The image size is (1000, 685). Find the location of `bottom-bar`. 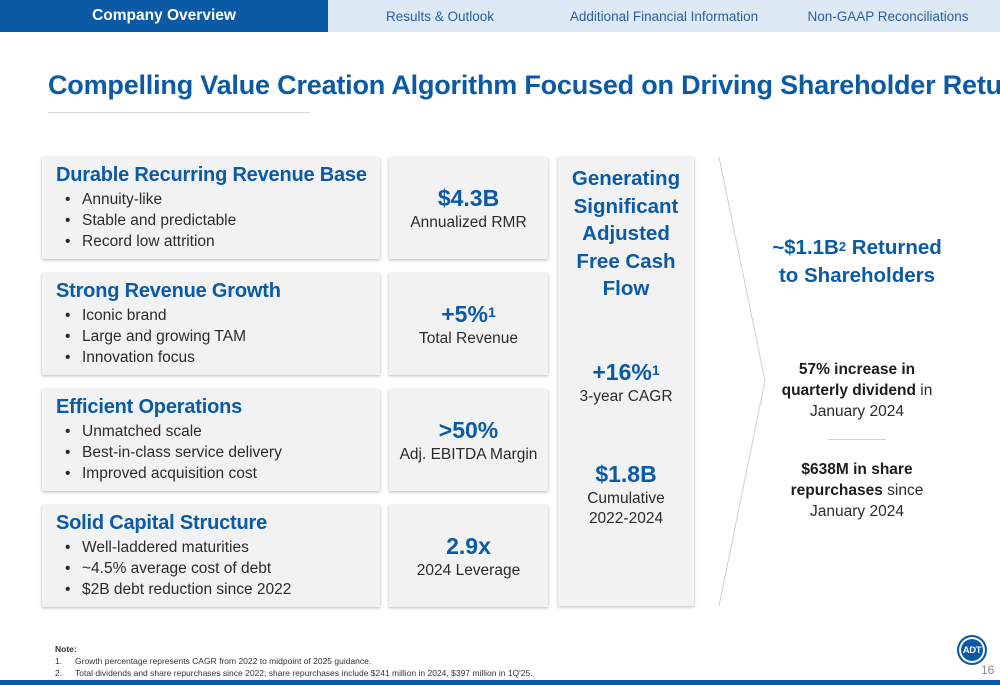

bottom-bar is located at coordinates (500, 682).